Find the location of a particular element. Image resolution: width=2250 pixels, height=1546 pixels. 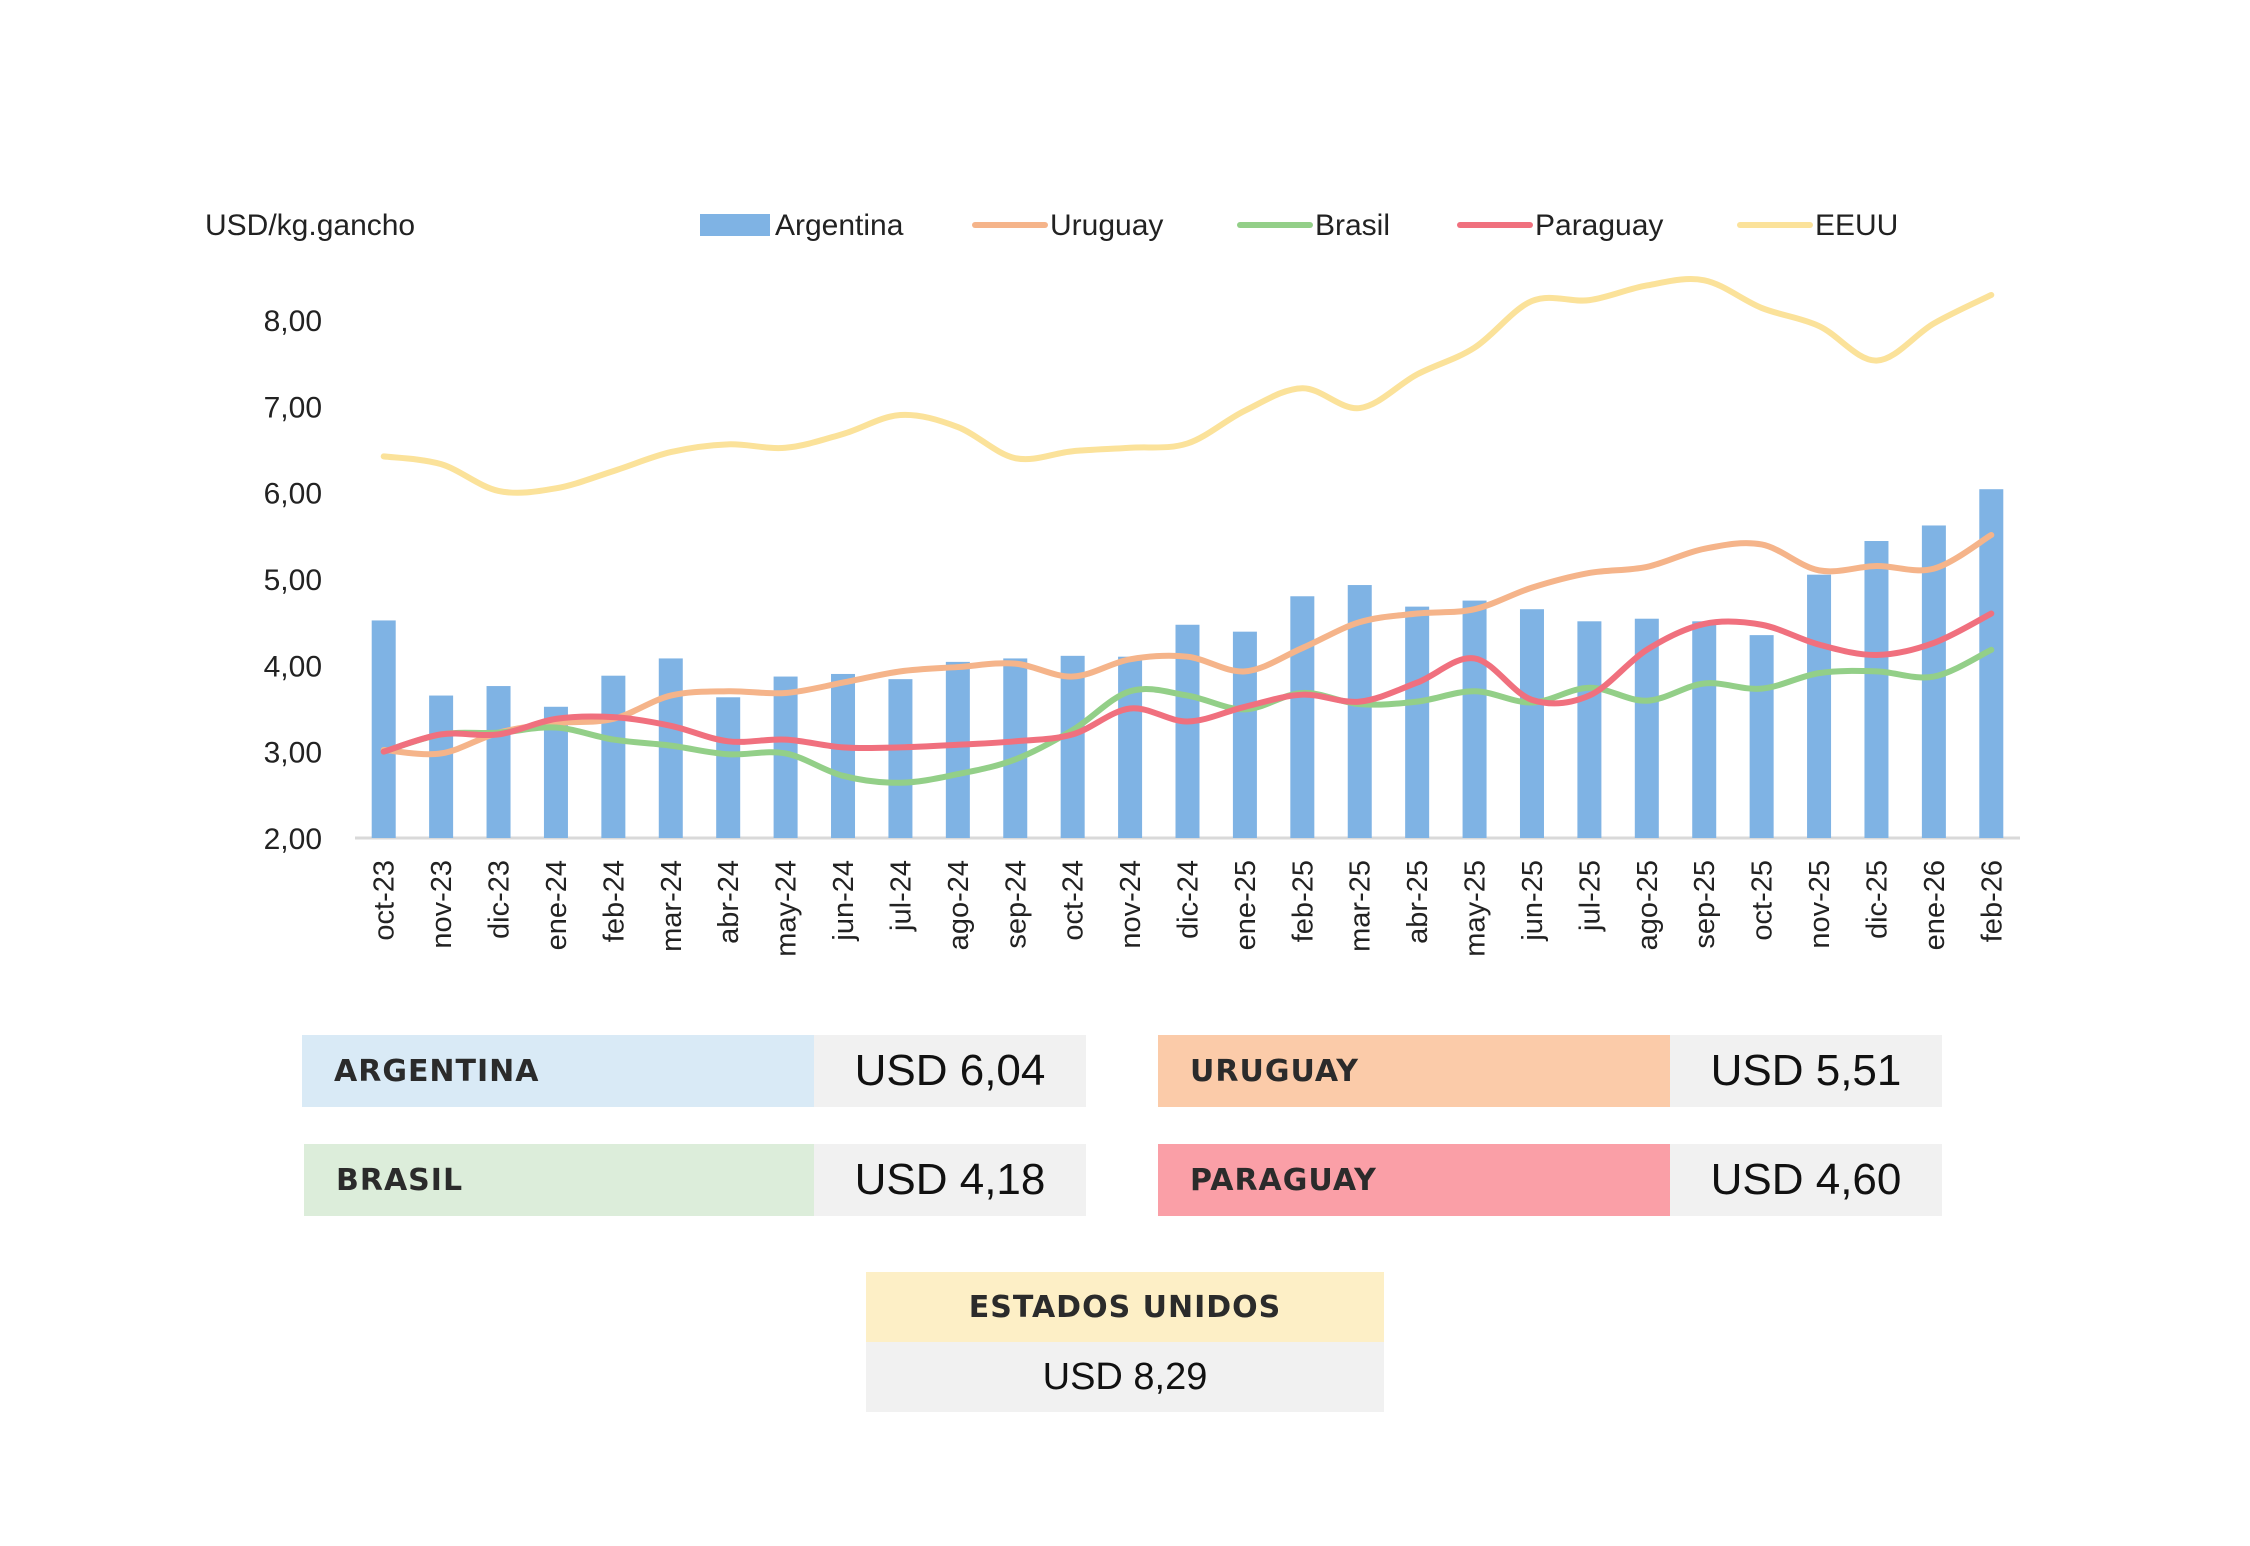

legend-label-eeuu: EEUU is located at coordinates (1856, 225).